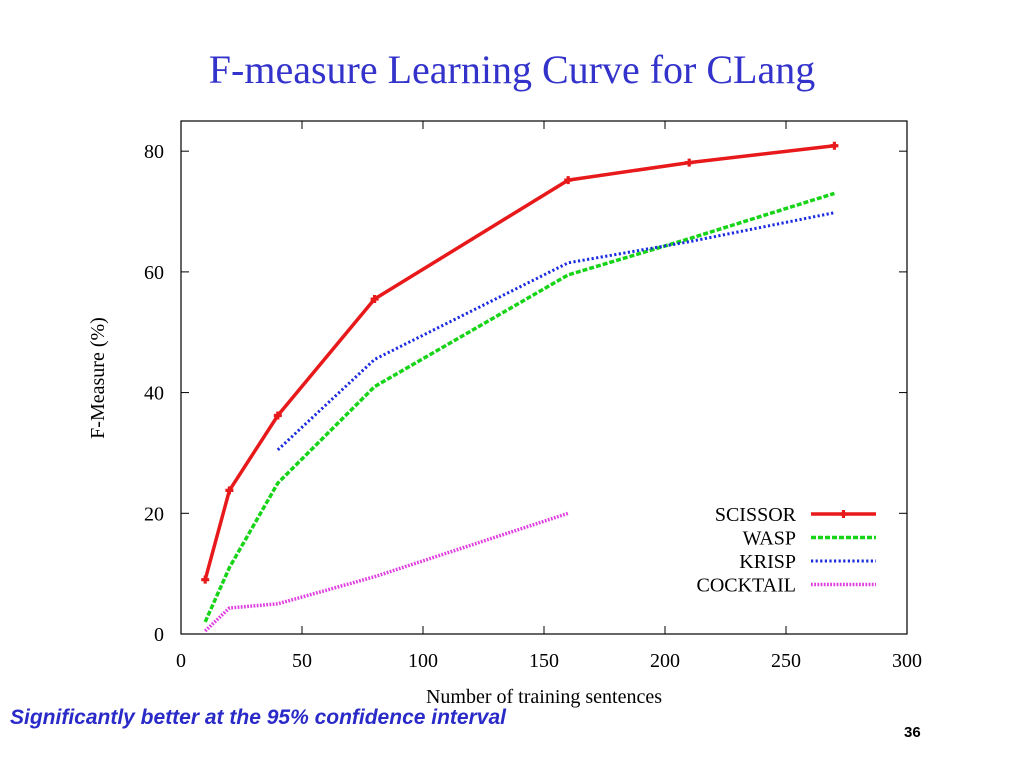 Image resolution: width=1024 pixels, height=768 pixels. I want to click on x-tick-label: 300, so click(907, 661).